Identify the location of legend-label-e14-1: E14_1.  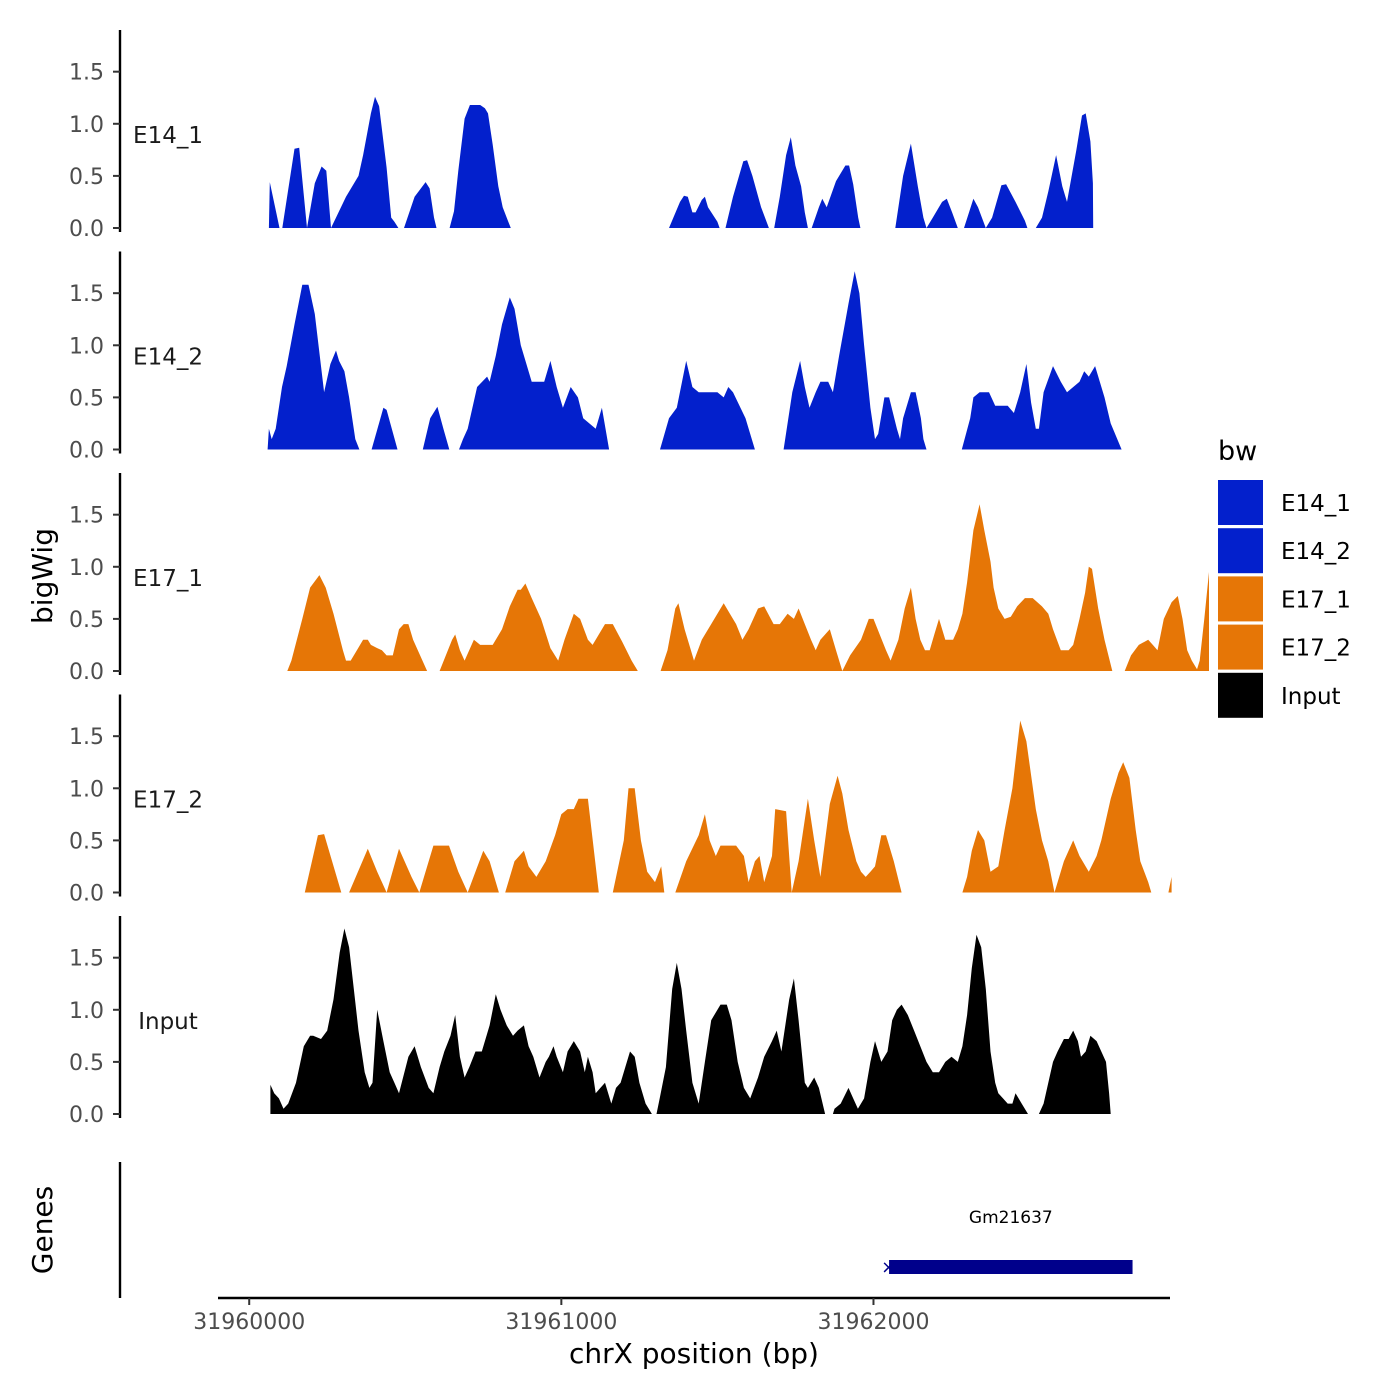
(1316, 504).